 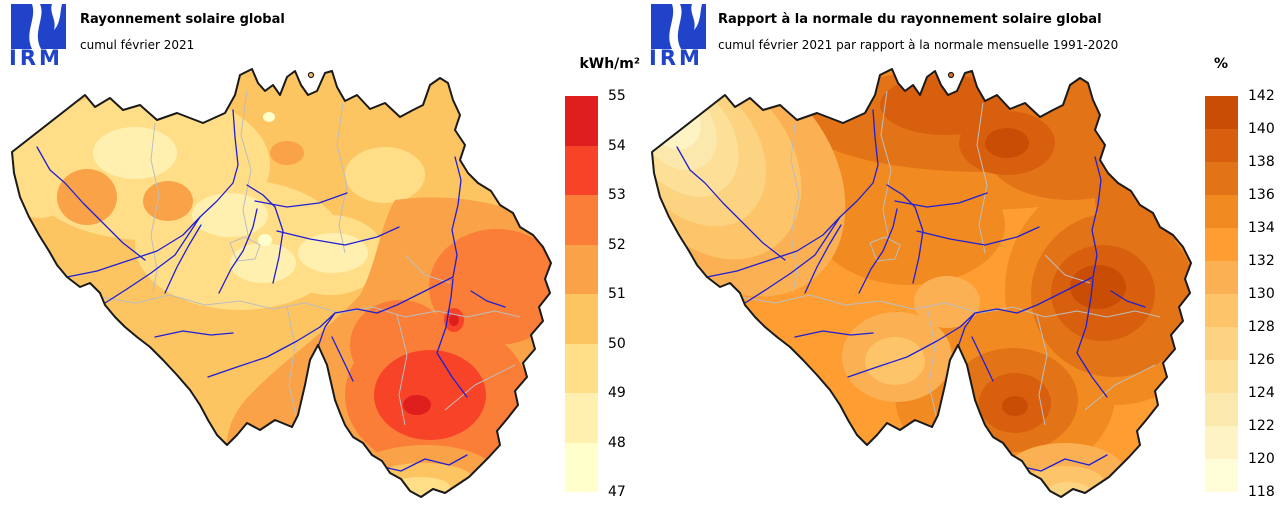 I want to click on legend-tick-label: 138, so click(x=1261, y=162).